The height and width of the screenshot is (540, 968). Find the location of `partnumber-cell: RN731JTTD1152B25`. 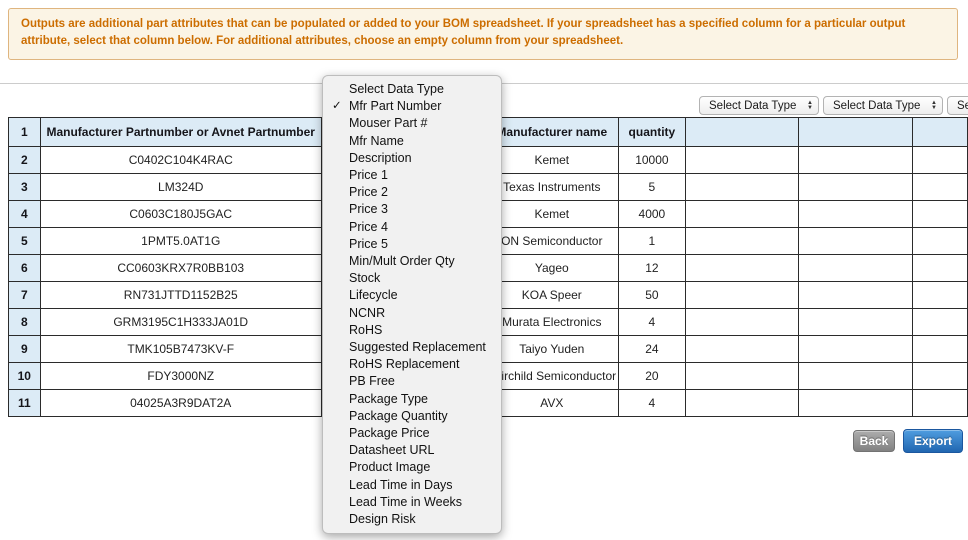

partnumber-cell: RN731JTTD1152B25 is located at coordinates (180, 295).